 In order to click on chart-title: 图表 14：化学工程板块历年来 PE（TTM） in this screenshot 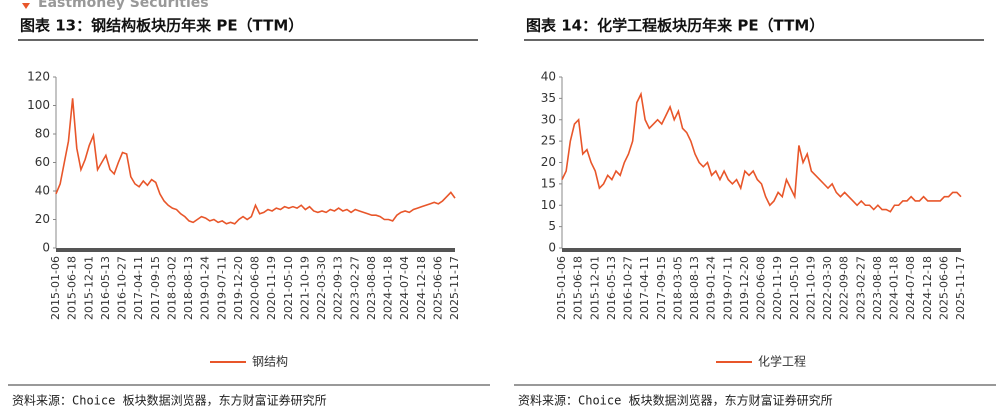, I will do `click(675, 26)`.